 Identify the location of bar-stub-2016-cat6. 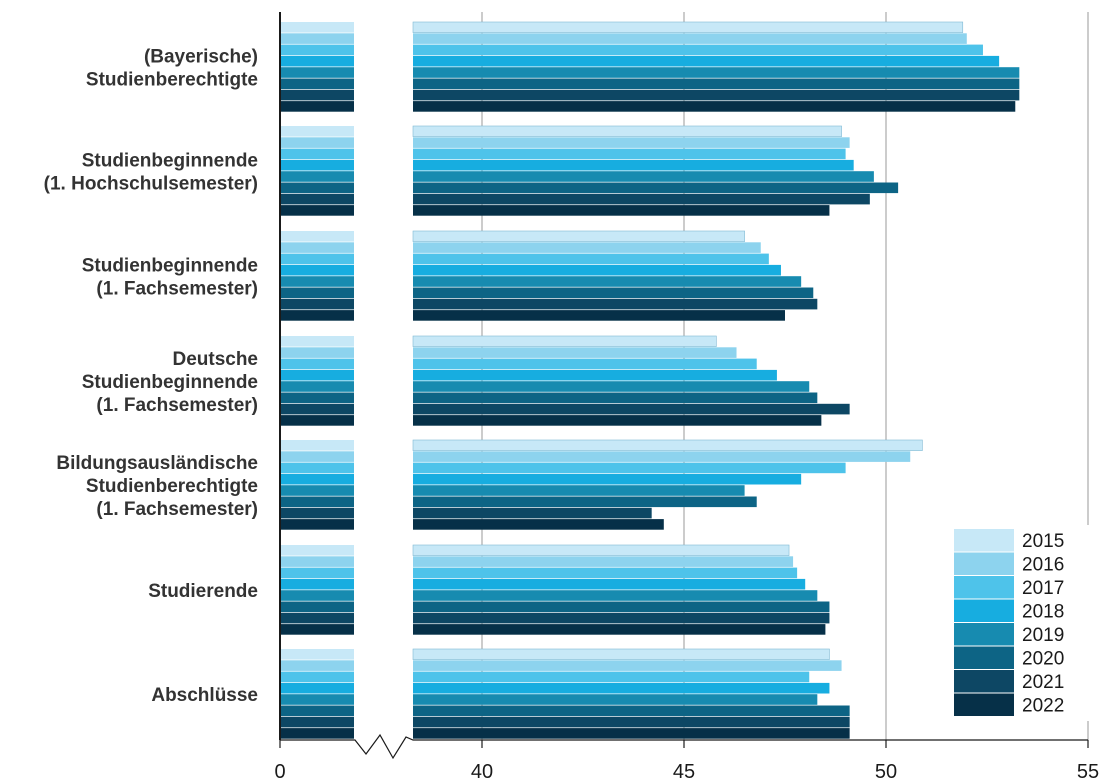
(317, 665).